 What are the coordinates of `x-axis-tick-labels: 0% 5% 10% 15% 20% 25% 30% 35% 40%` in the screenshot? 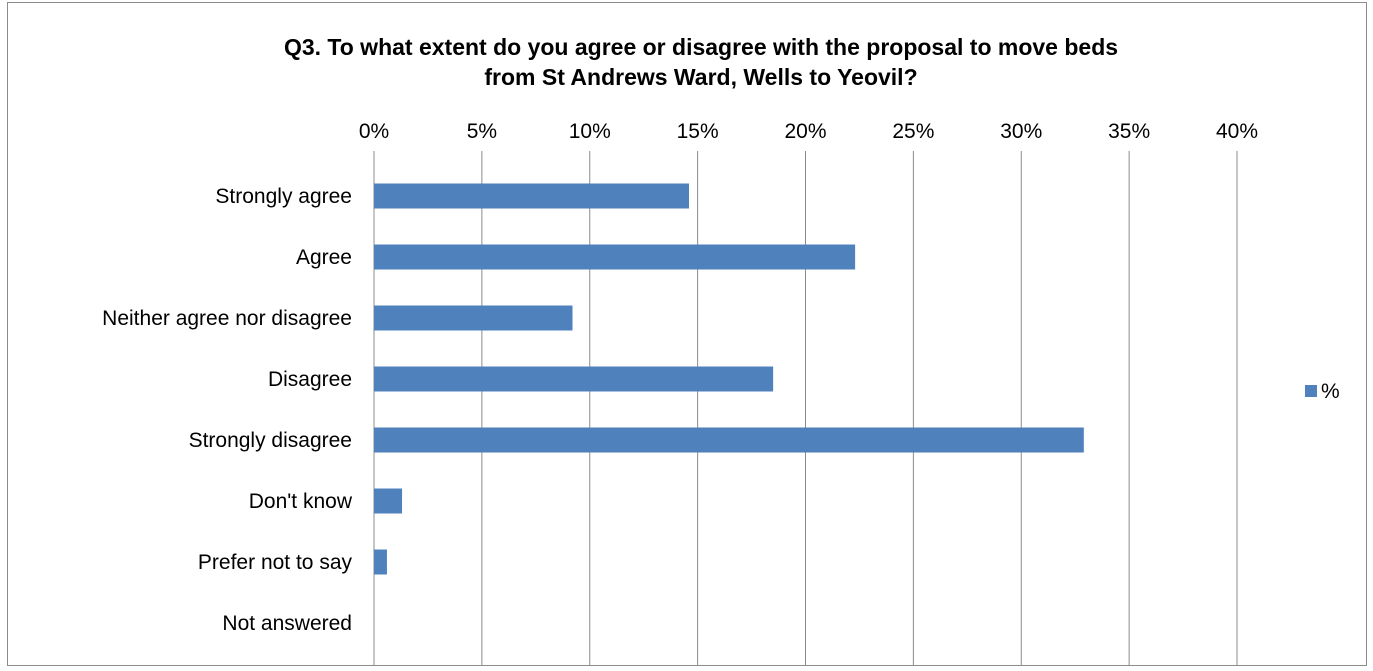 It's located at (808, 131).